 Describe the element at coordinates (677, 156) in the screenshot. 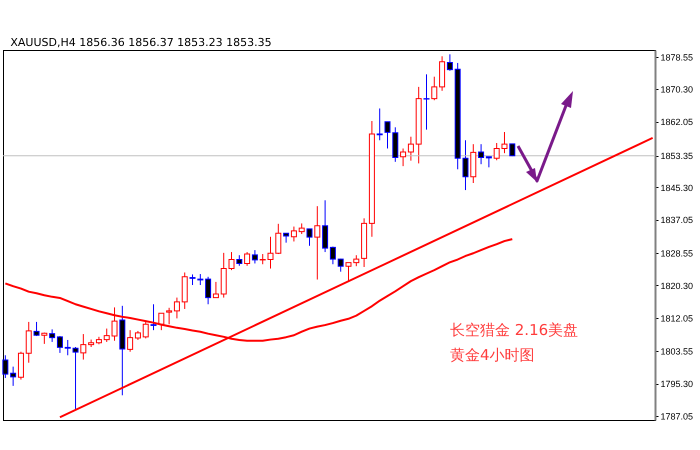

I see `y-tick-label: 1853.35` at that location.